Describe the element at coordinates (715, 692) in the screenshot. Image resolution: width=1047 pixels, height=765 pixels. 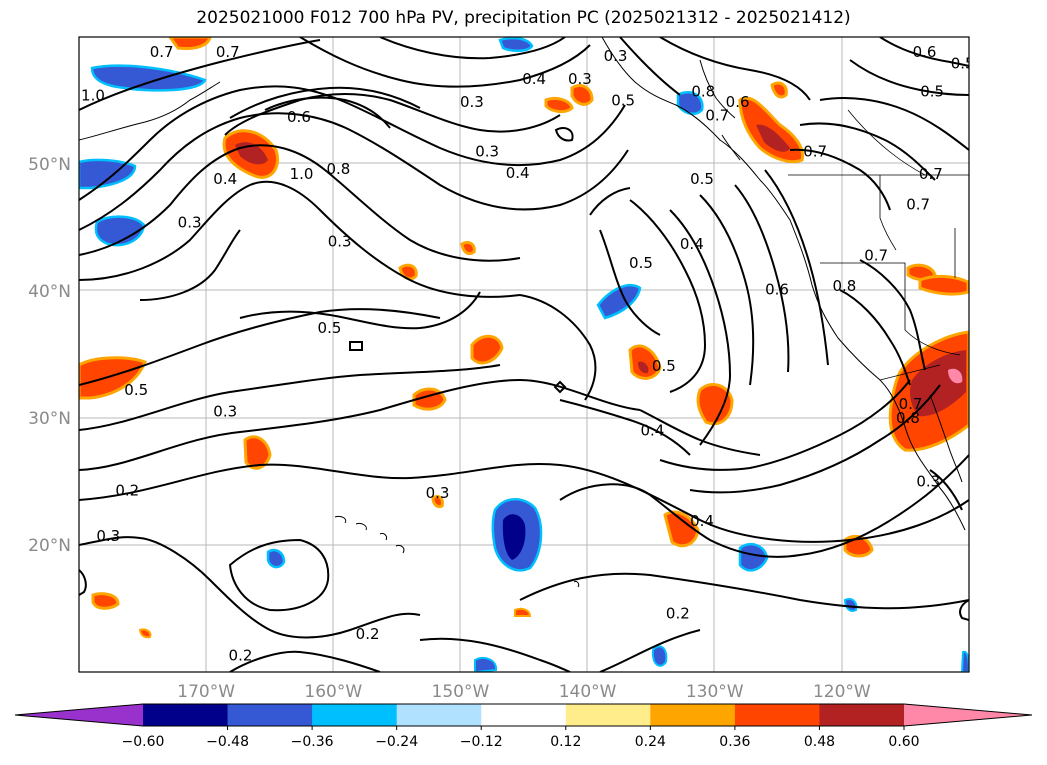
I see `lon-label: 130°W` at that location.